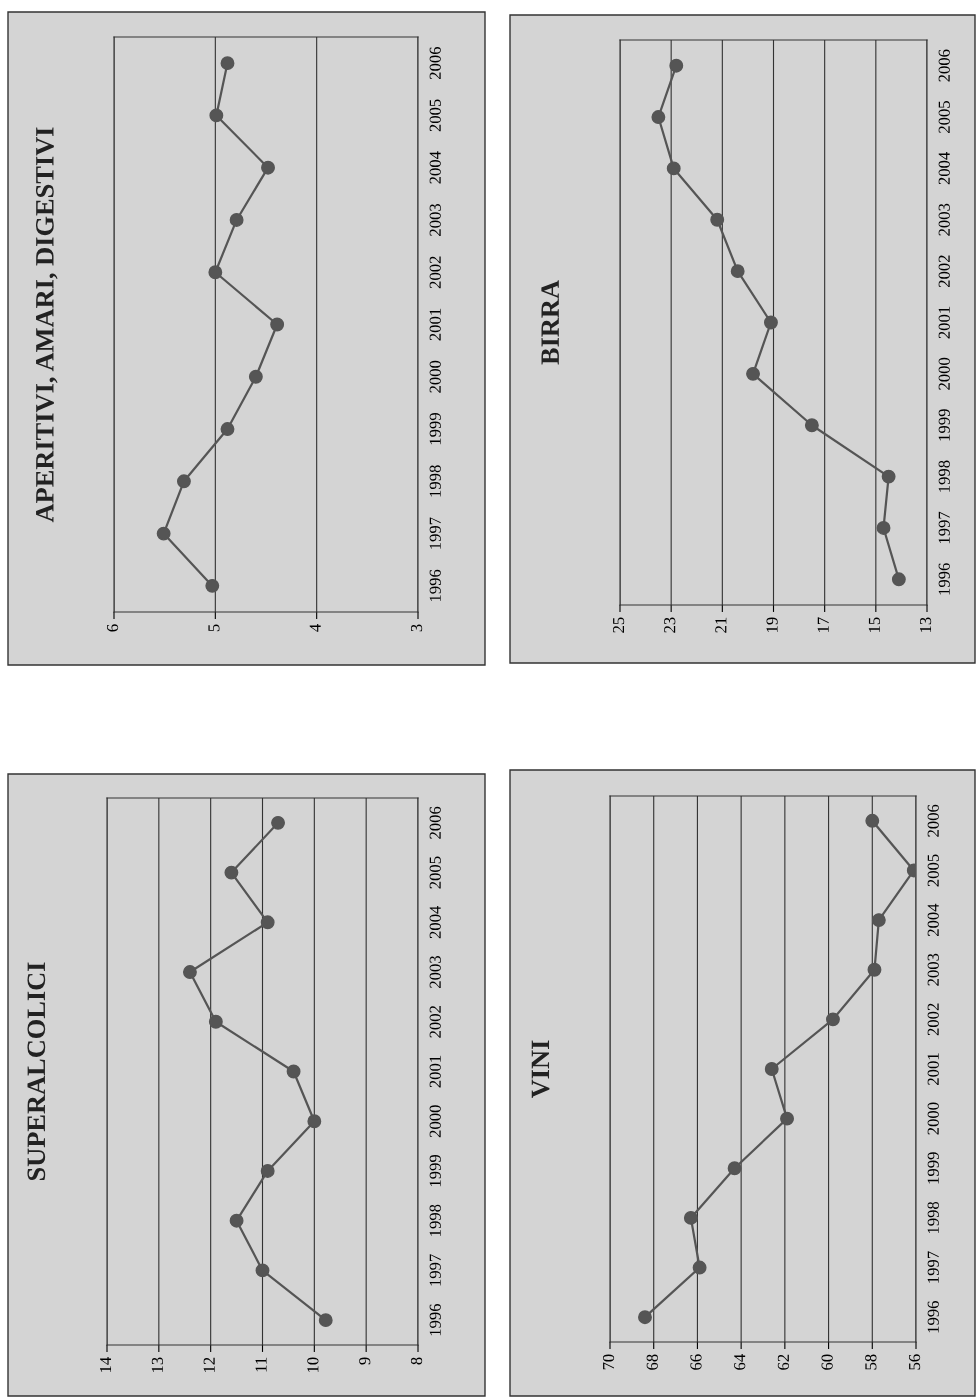  Describe the element at coordinates (416, 1361) in the screenshot. I see `x-tick-label: 8` at that location.